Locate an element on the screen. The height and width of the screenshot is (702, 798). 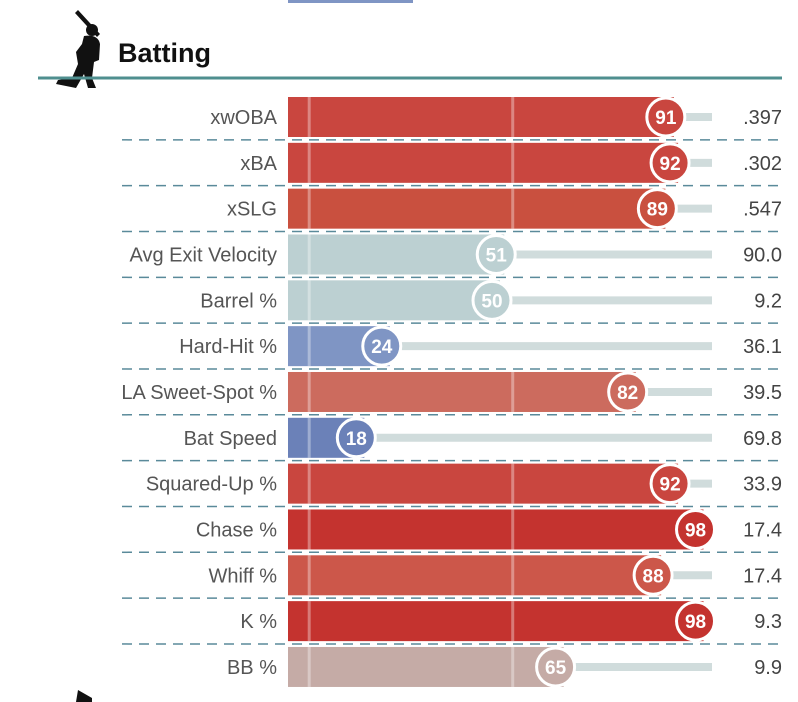
stat-value: 90.0 is located at coordinates (762, 255).